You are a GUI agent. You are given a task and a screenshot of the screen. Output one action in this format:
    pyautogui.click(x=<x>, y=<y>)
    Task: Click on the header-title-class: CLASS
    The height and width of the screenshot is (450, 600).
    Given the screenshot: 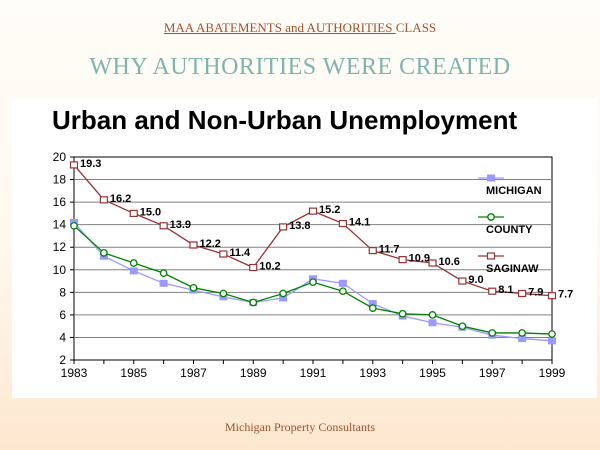 What is the action you would take?
    pyautogui.click(x=416, y=27)
    